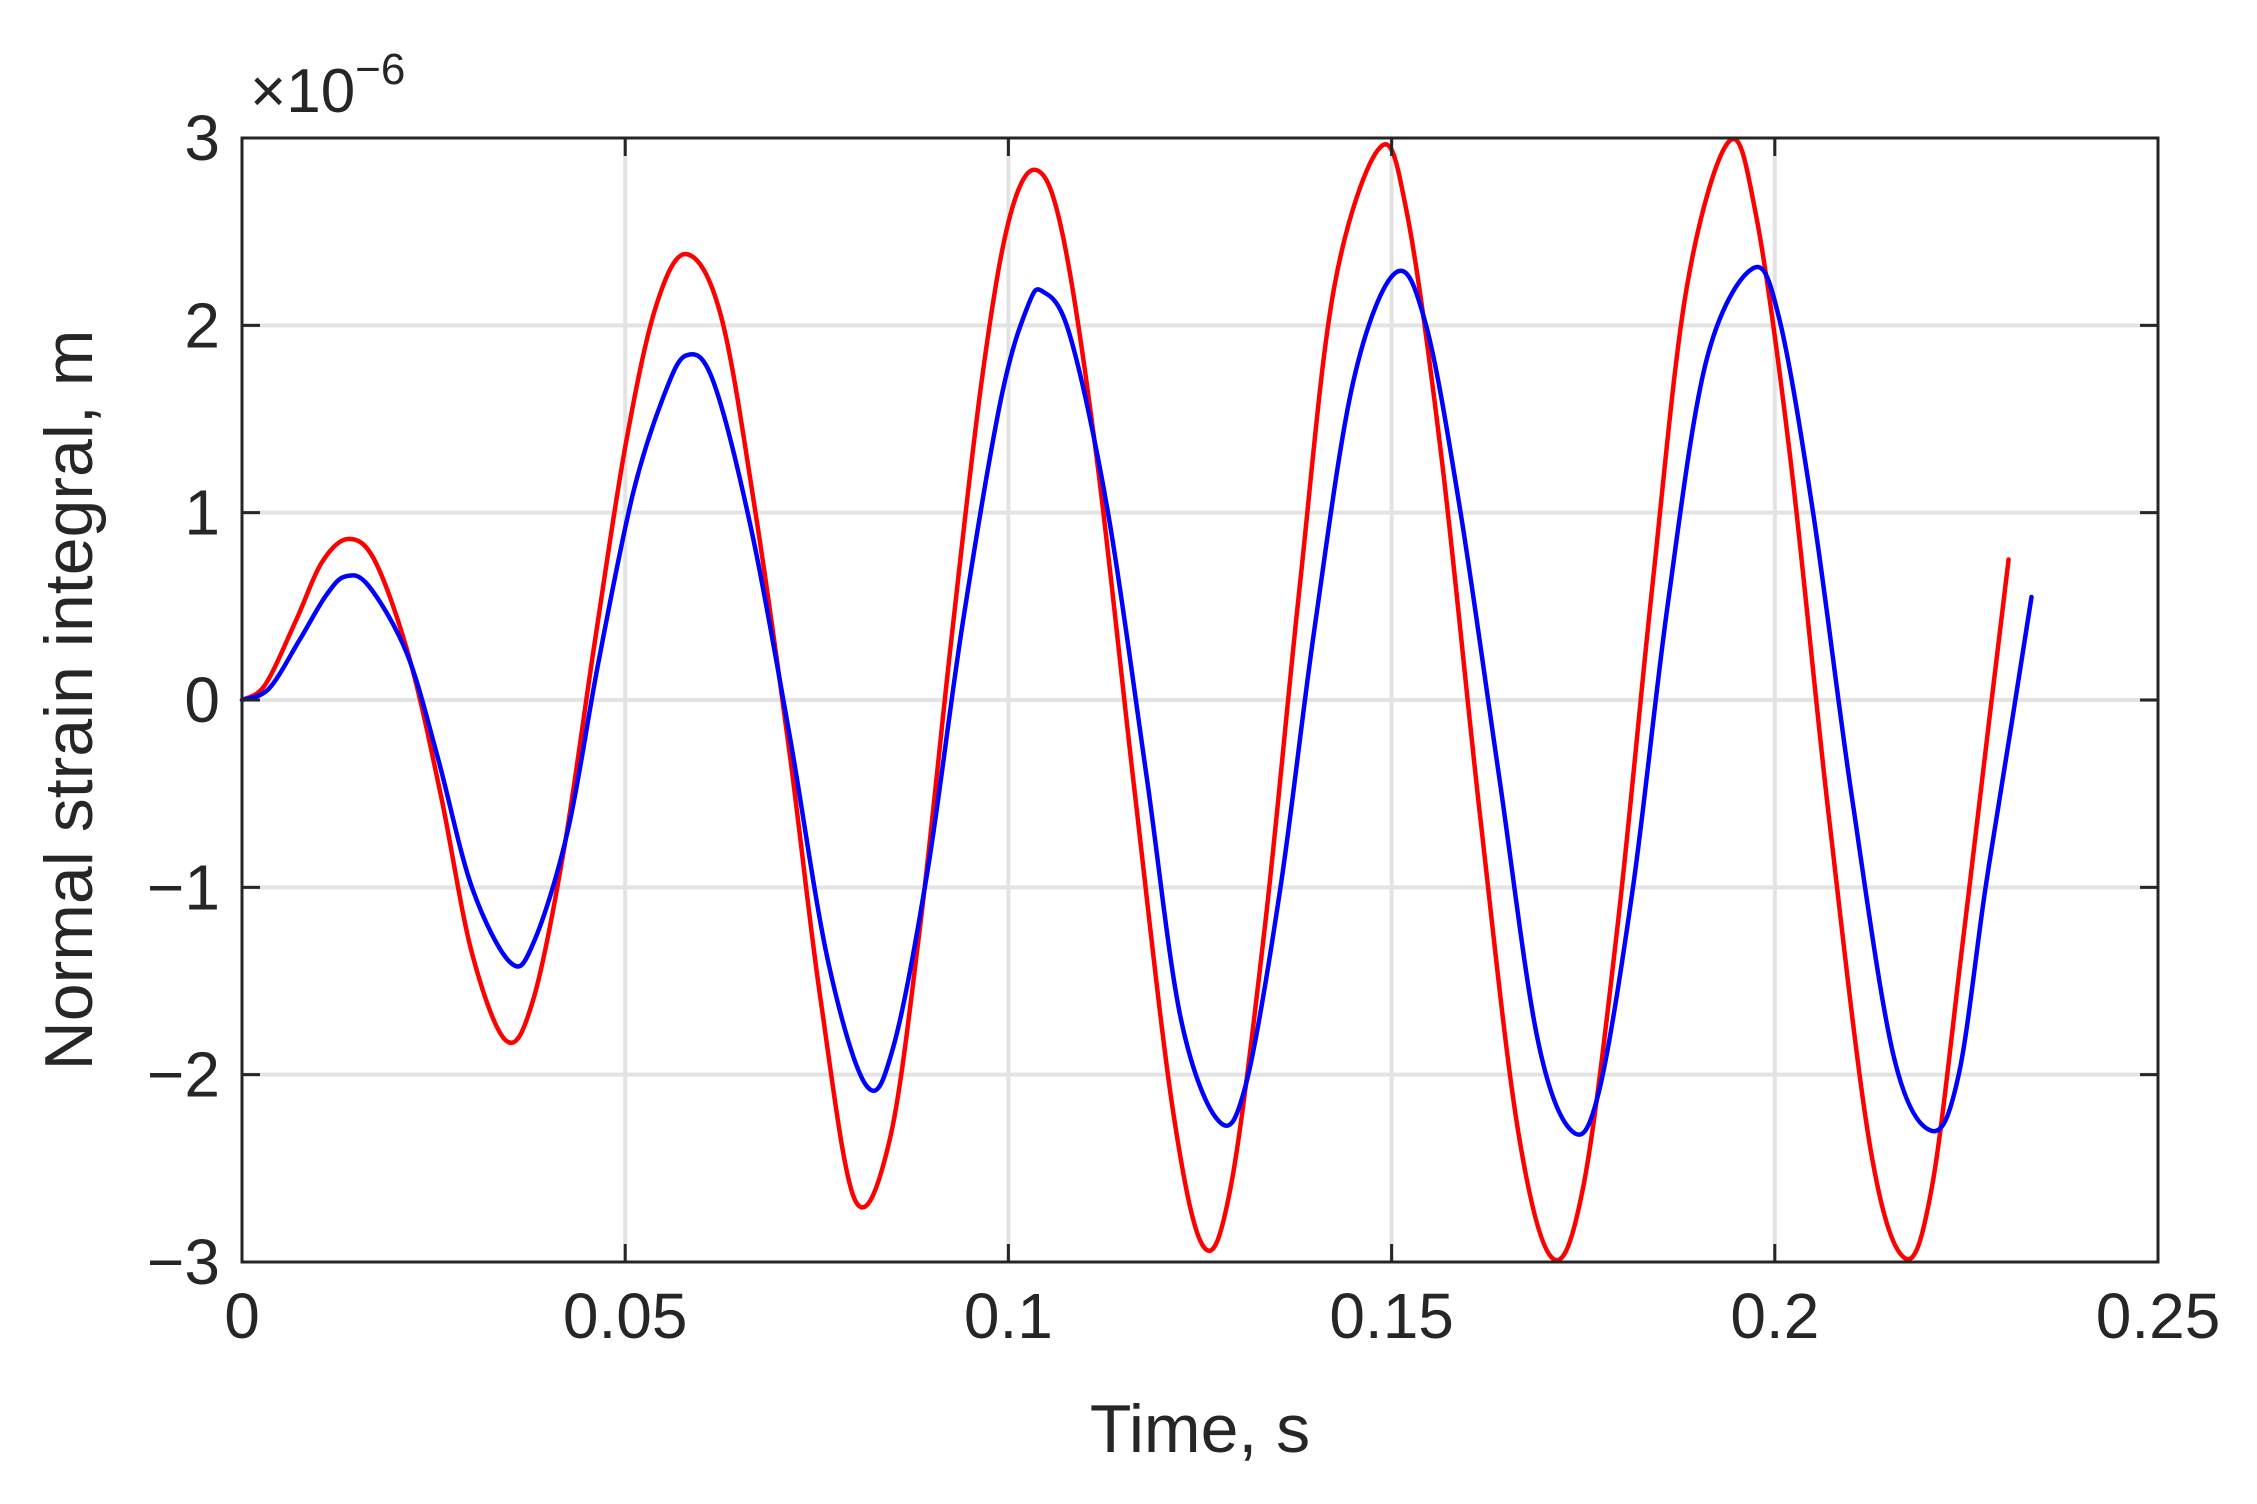  Describe the element at coordinates (1391, 1316) in the screenshot. I see `x-tick-label: 0.15` at that location.